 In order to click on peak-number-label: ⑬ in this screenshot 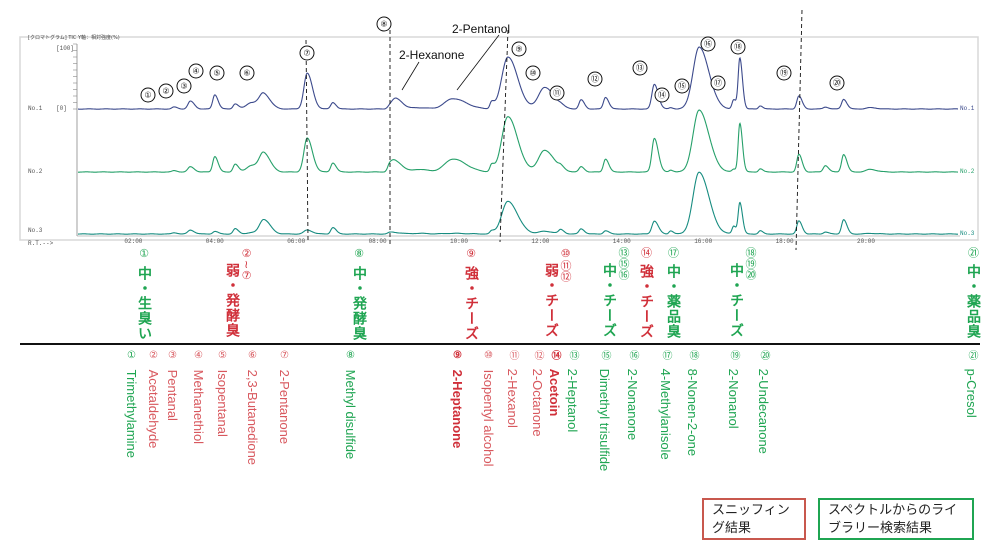, I will do `click(640, 68)`.